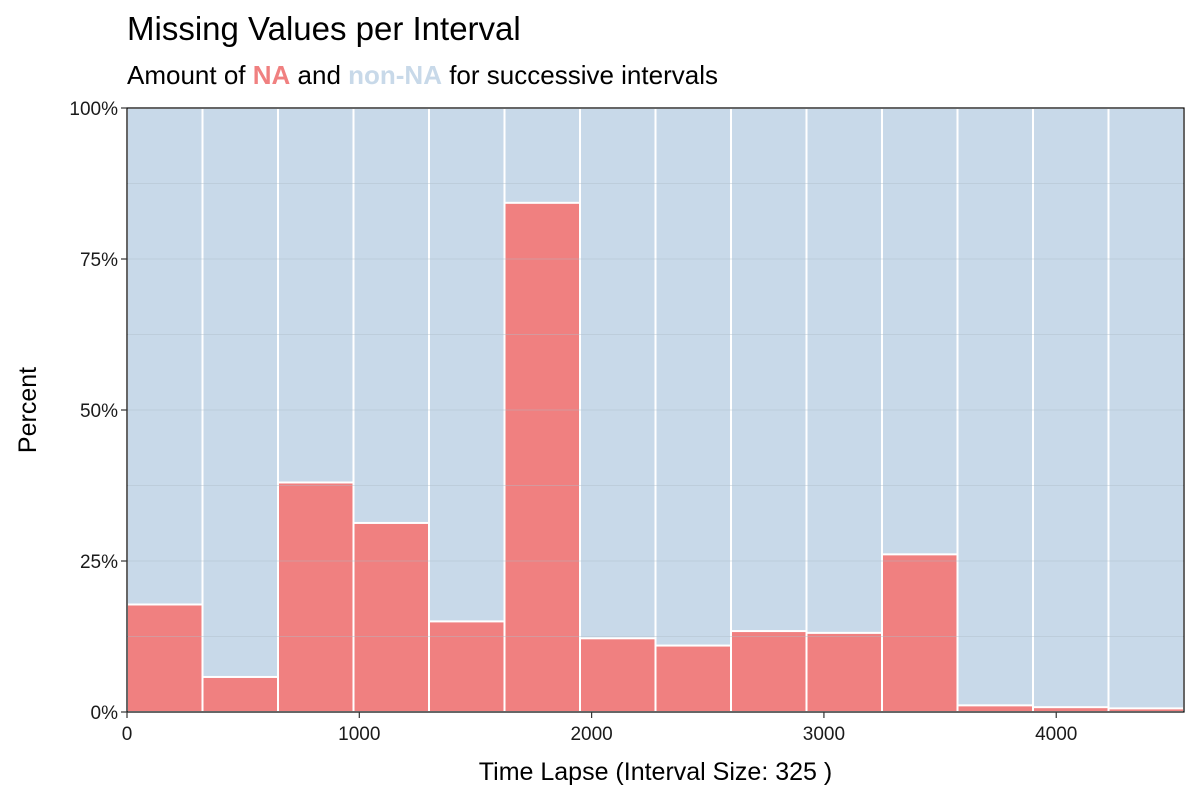 The image size is (1200, 800). I want to click on subtitle-prefix: Amount of, so click(190, 75).